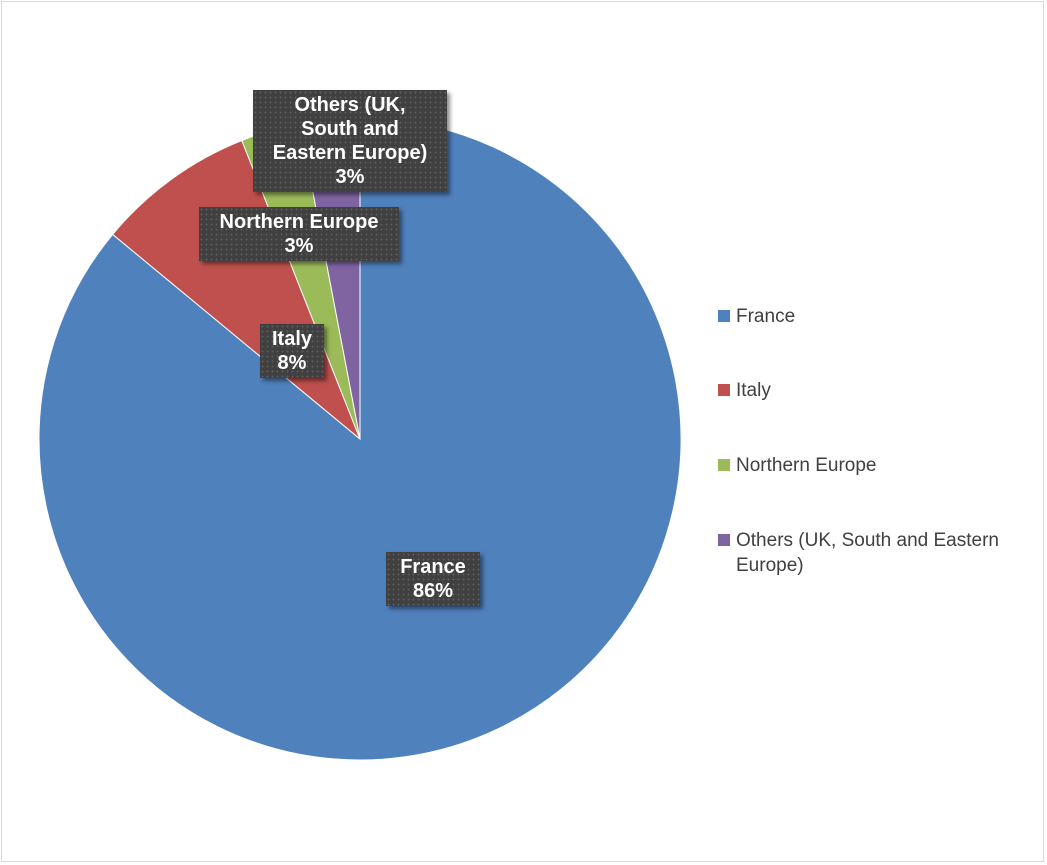 The width and height of the screenshot is (1047, 865). What do you see at coordinates (433, 591) in the screenshot?
I see `data-label-france-value: 86%` at bounding box center [433, 591].